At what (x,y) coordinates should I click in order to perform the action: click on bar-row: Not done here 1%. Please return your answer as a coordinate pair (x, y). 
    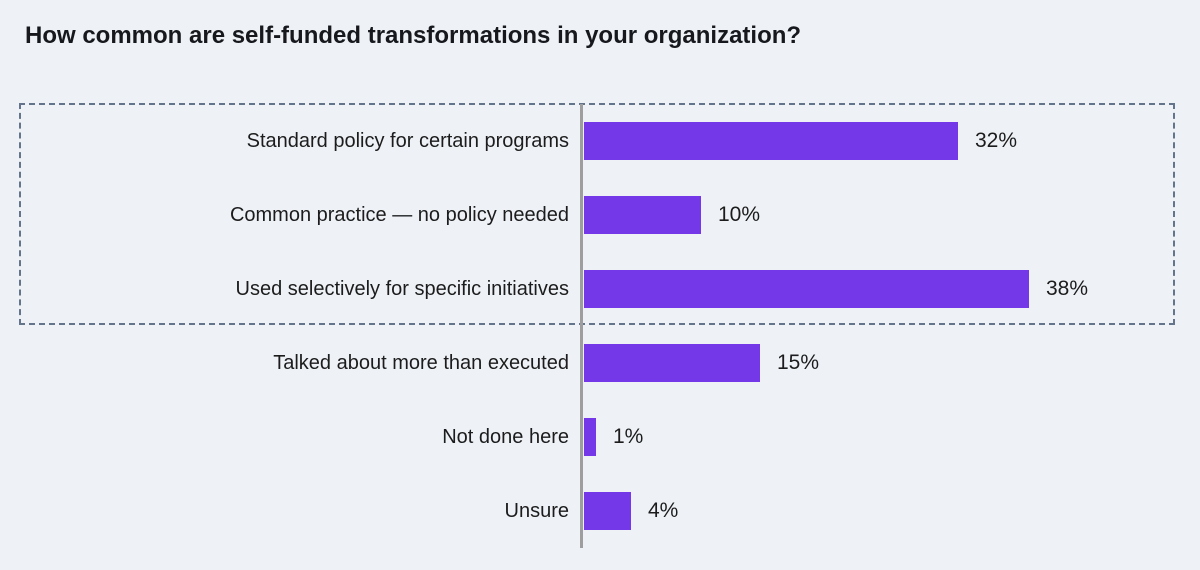
    Looking at the image, I should click on (600, 437).